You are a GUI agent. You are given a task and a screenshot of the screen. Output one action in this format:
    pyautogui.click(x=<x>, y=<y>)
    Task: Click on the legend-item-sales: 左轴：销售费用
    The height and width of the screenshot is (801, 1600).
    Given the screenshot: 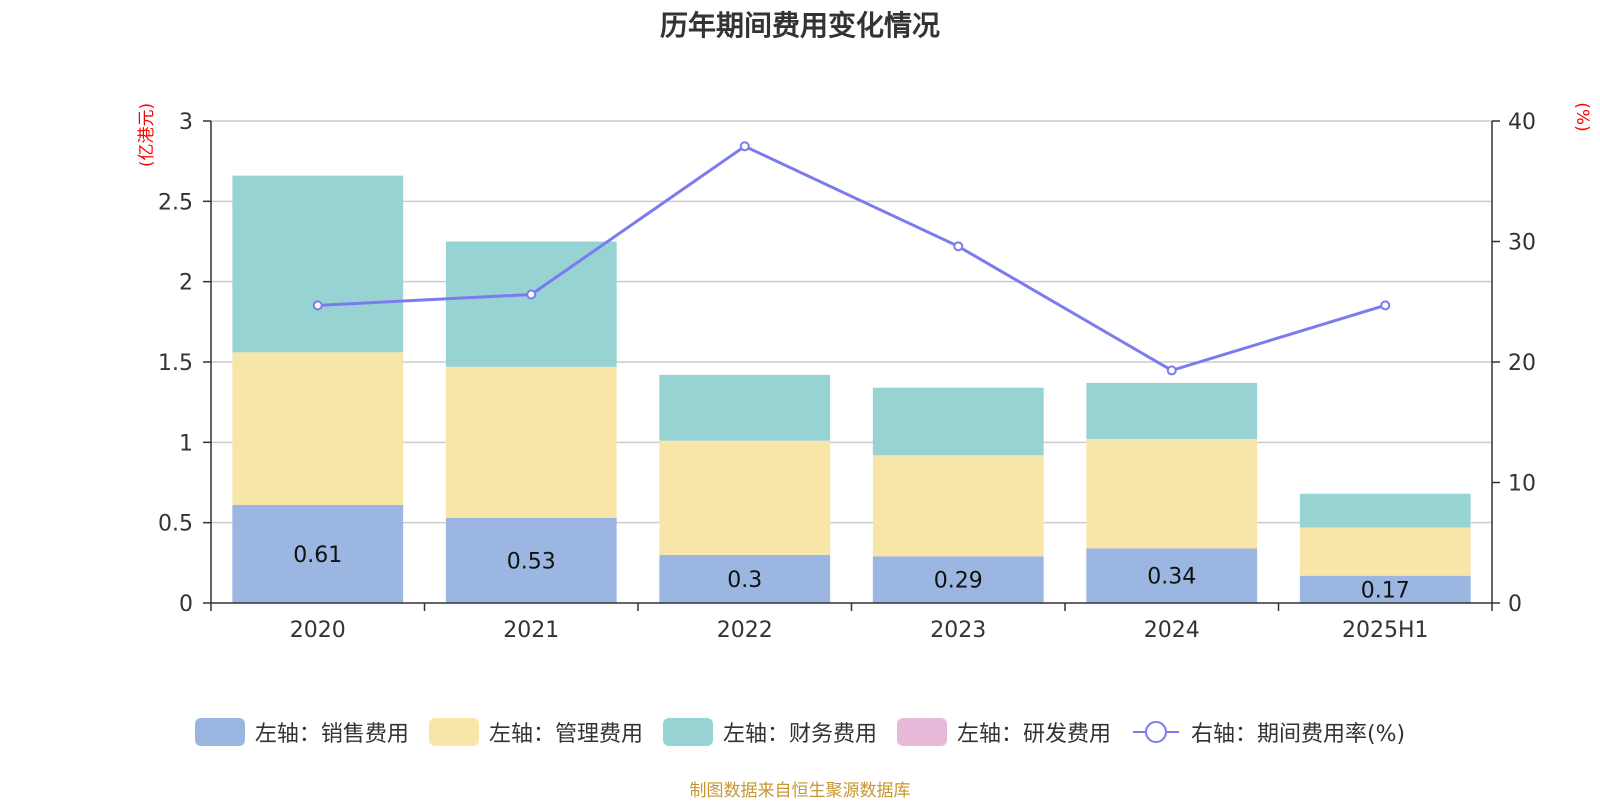 What is the action you would take?
    pyautogui.click(x=301, y=732)
    